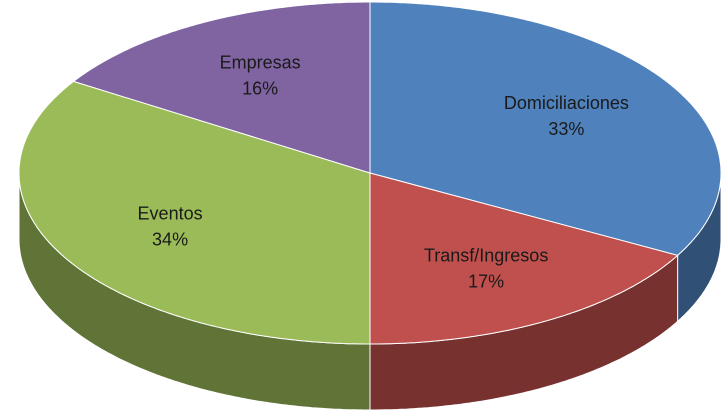  I want to click on slice-label: Eventos, so click(170, 213).